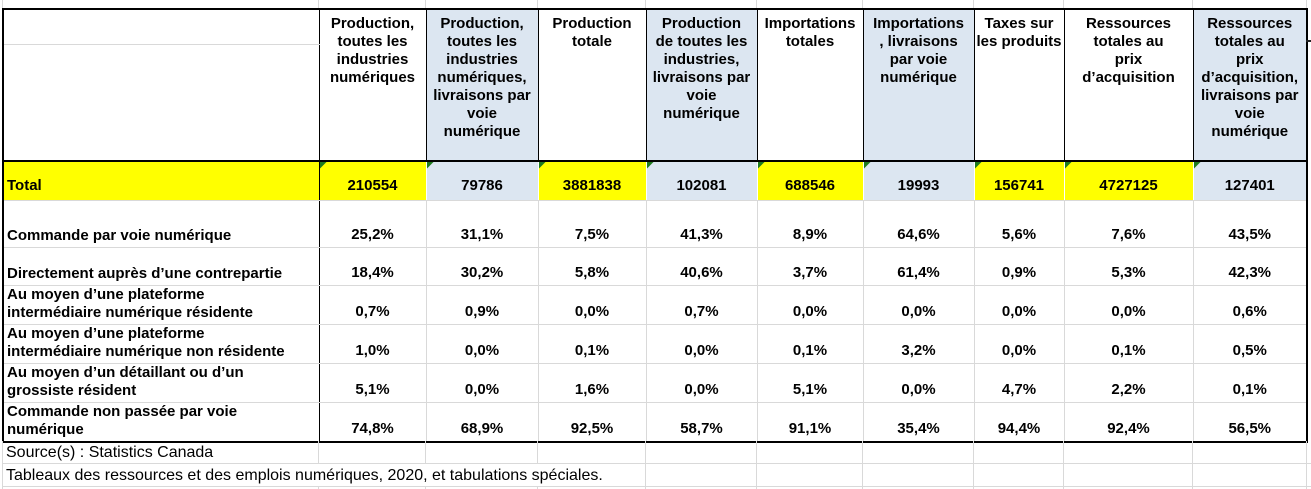  Describe the element at coordinates (1250, 181) in the screenshot. I see `total-value-cell: 127401` at that location.